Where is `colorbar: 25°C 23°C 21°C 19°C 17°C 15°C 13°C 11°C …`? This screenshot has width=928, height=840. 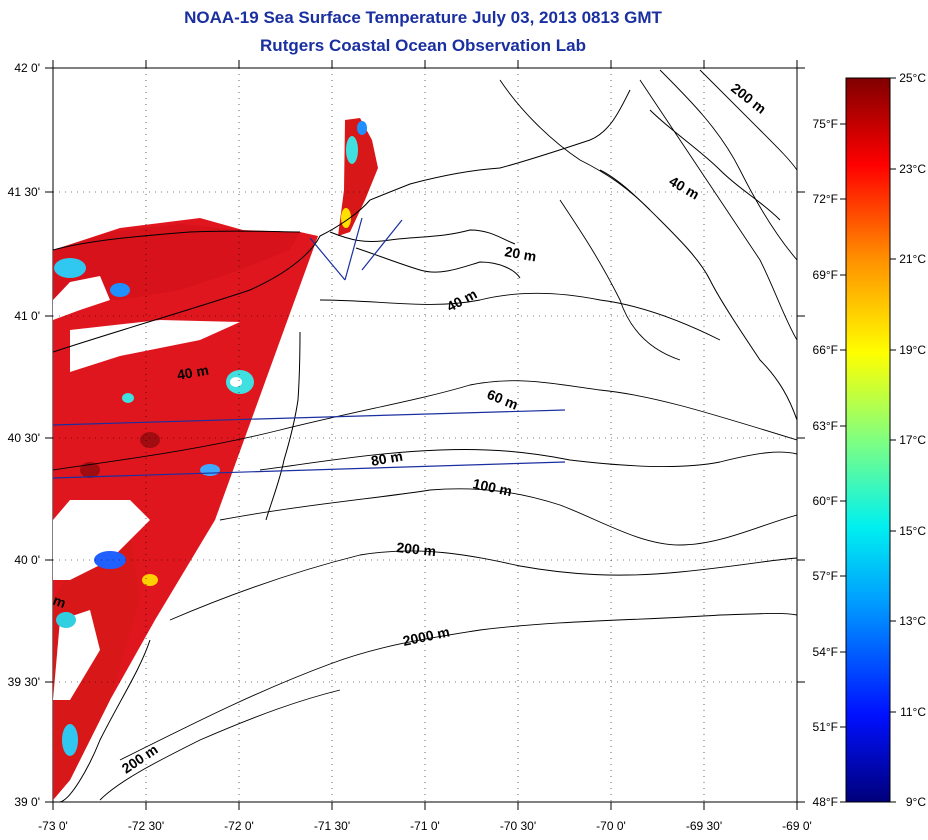 colorbar: 25°C 23°C 21°C 19°C 17°C 15°C 13°C 11°C … is located at coordinates (870, 440).